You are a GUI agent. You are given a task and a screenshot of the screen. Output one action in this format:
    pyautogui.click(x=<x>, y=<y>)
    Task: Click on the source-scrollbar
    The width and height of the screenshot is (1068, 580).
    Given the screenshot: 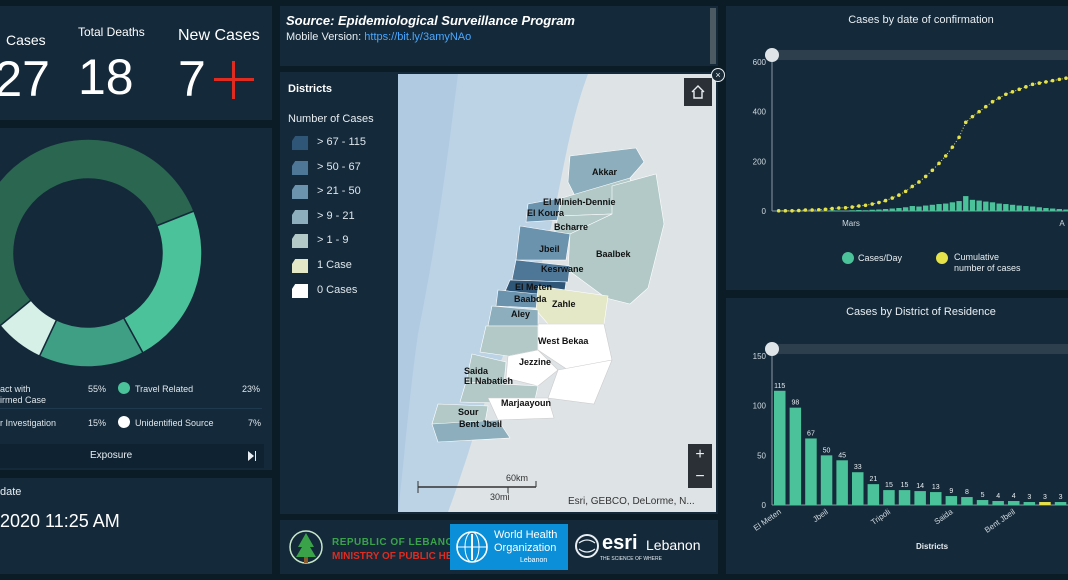 What is the action you would take?
    pyautogui.click(x=713, y=36)
    